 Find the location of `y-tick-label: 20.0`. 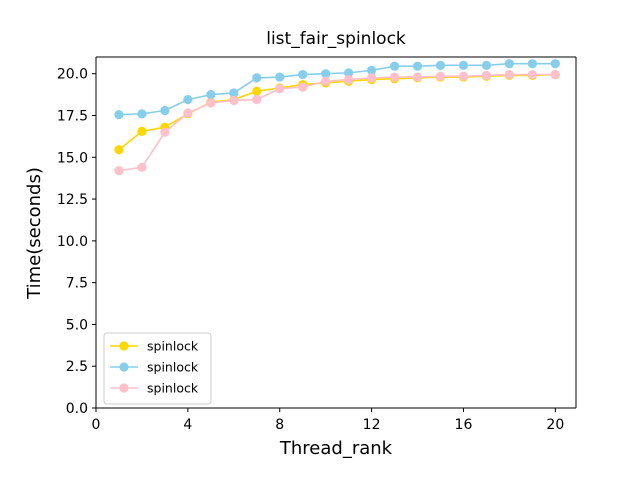

y-tick-label: 20.0 is located at coordinates (72, 75).